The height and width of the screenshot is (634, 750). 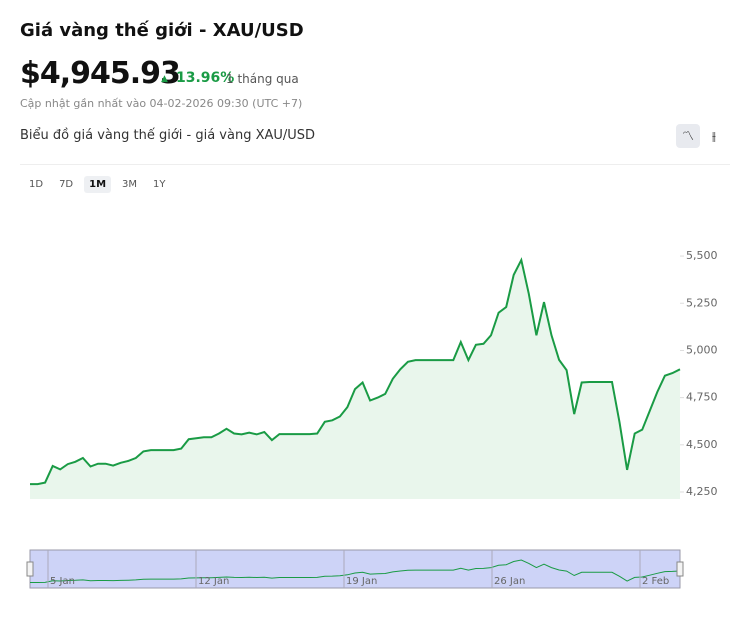 I want to click on price: $4,945.93, so click(x=100, y=73).